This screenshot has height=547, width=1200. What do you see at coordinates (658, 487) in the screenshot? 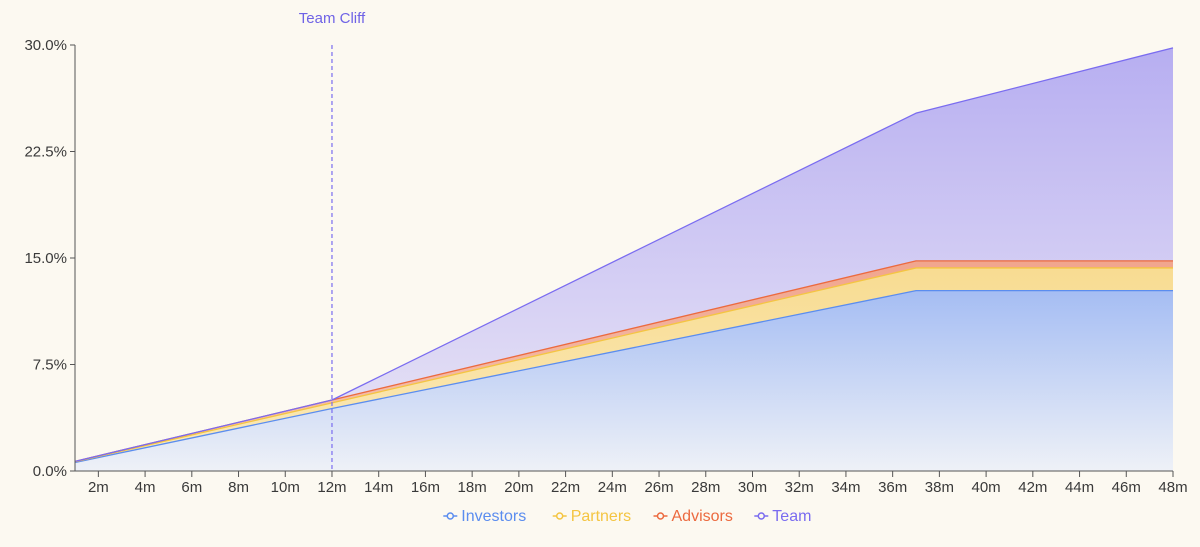
I see `x-tick-label: 26m` at bounding box center [658, 487].